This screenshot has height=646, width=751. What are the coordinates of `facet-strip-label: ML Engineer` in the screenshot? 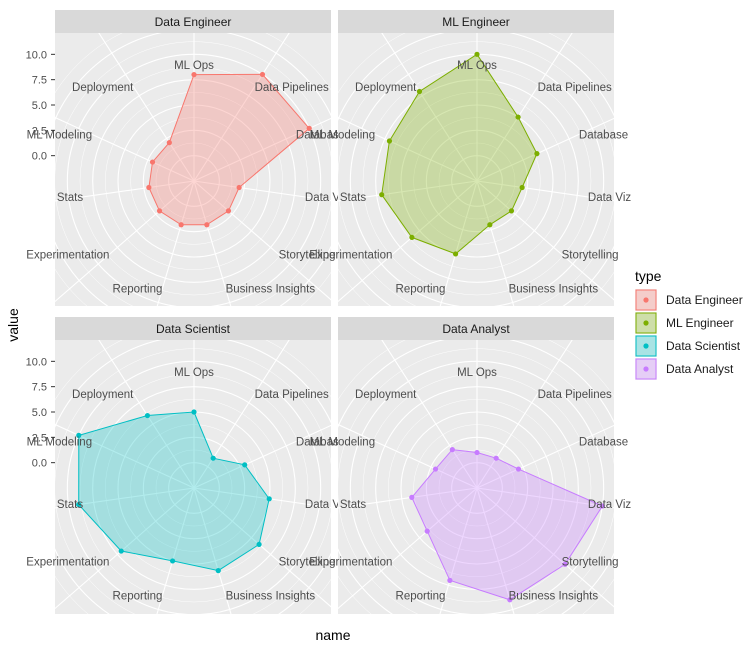 It's located at (476, 22).